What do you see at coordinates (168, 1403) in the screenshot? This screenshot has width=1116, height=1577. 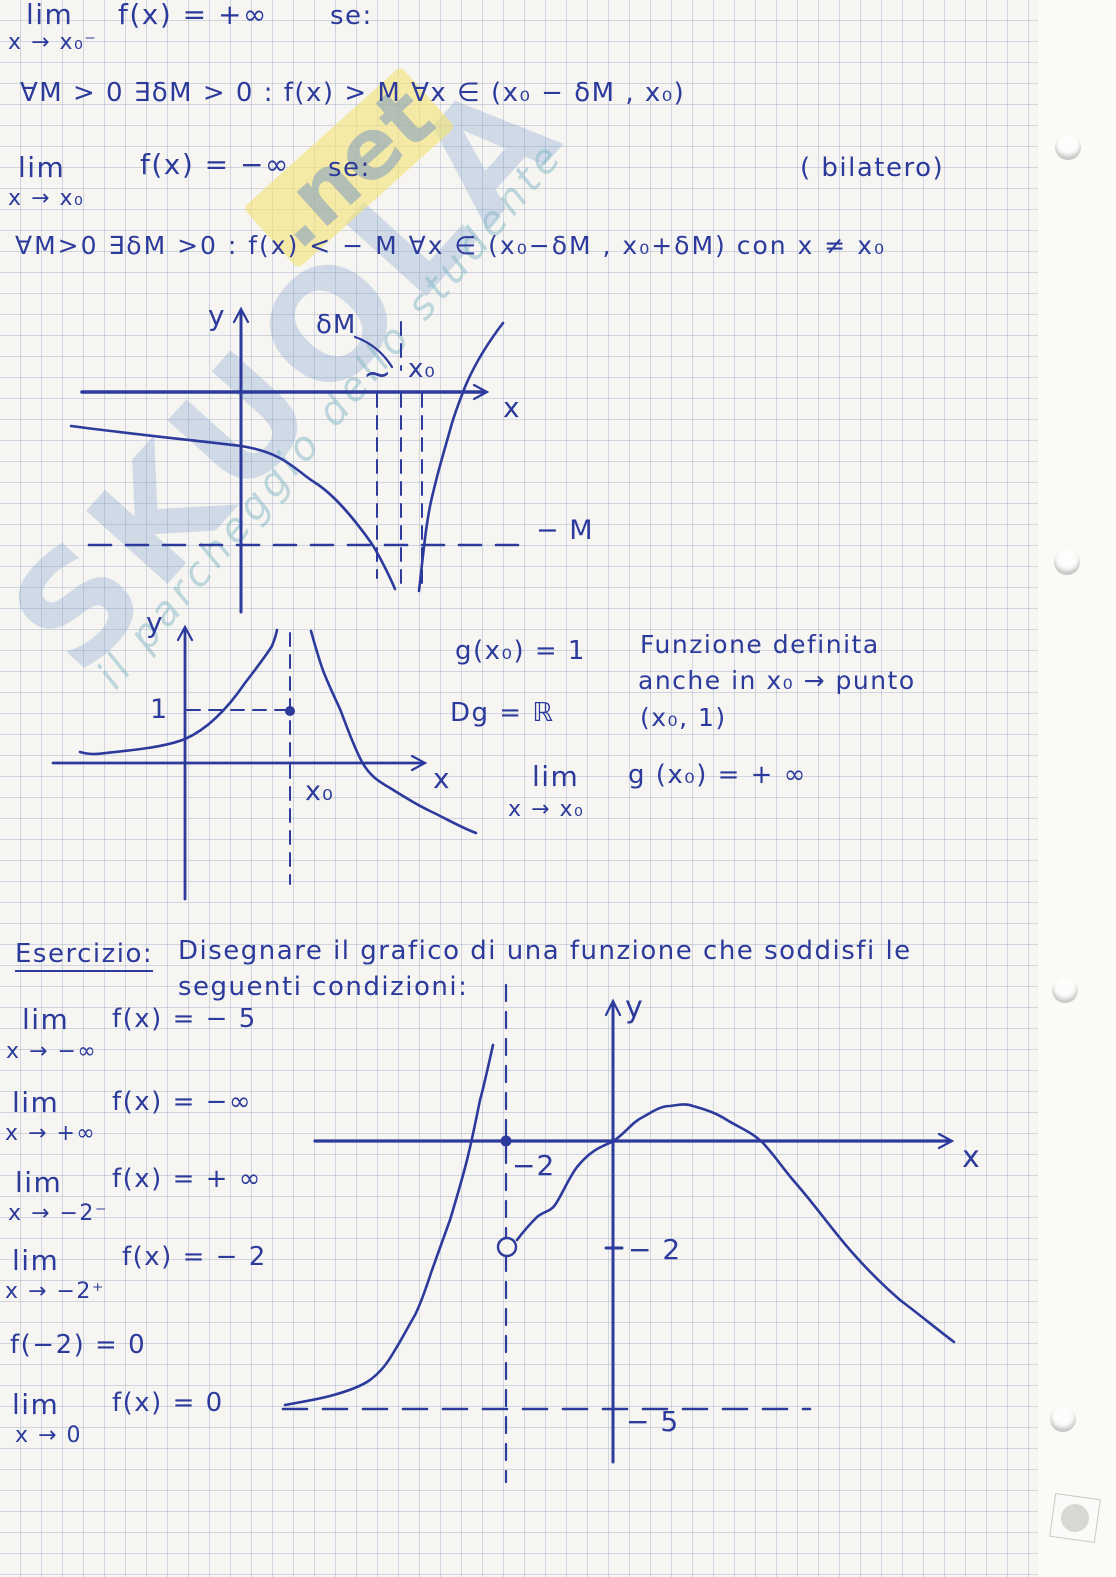 I see `cond6-body: f(x) = 0` at bounding box center [168, 1403].